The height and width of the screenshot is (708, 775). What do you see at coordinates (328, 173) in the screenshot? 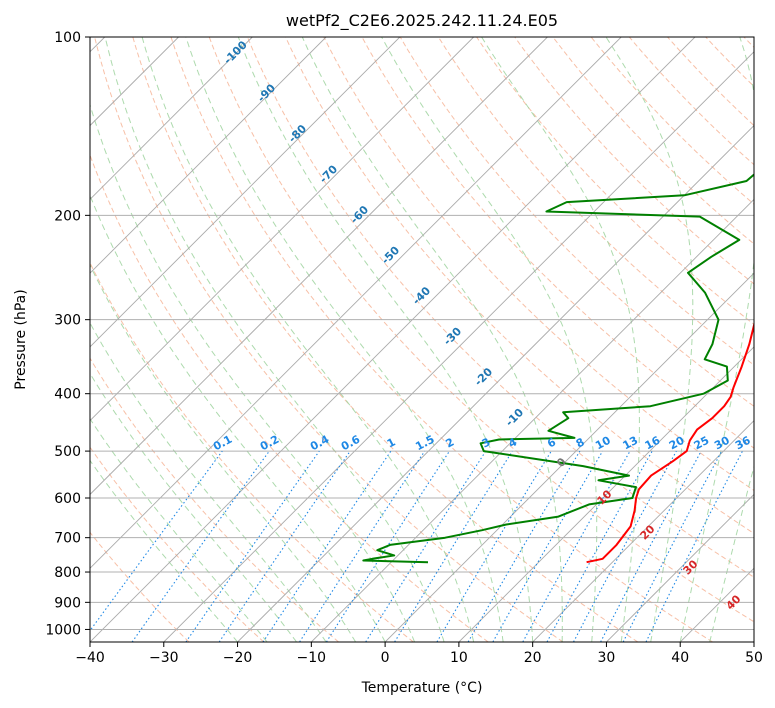
I see `moist-adiabat-label: -70` at bounding box center [328, 173].